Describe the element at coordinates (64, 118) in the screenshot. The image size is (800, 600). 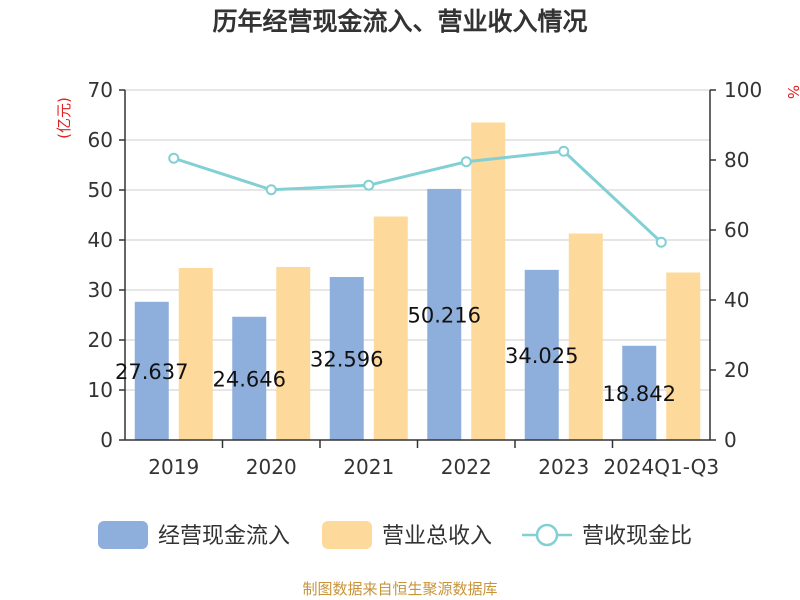
I see `y-left-unit-label: (亿元)` at that location.